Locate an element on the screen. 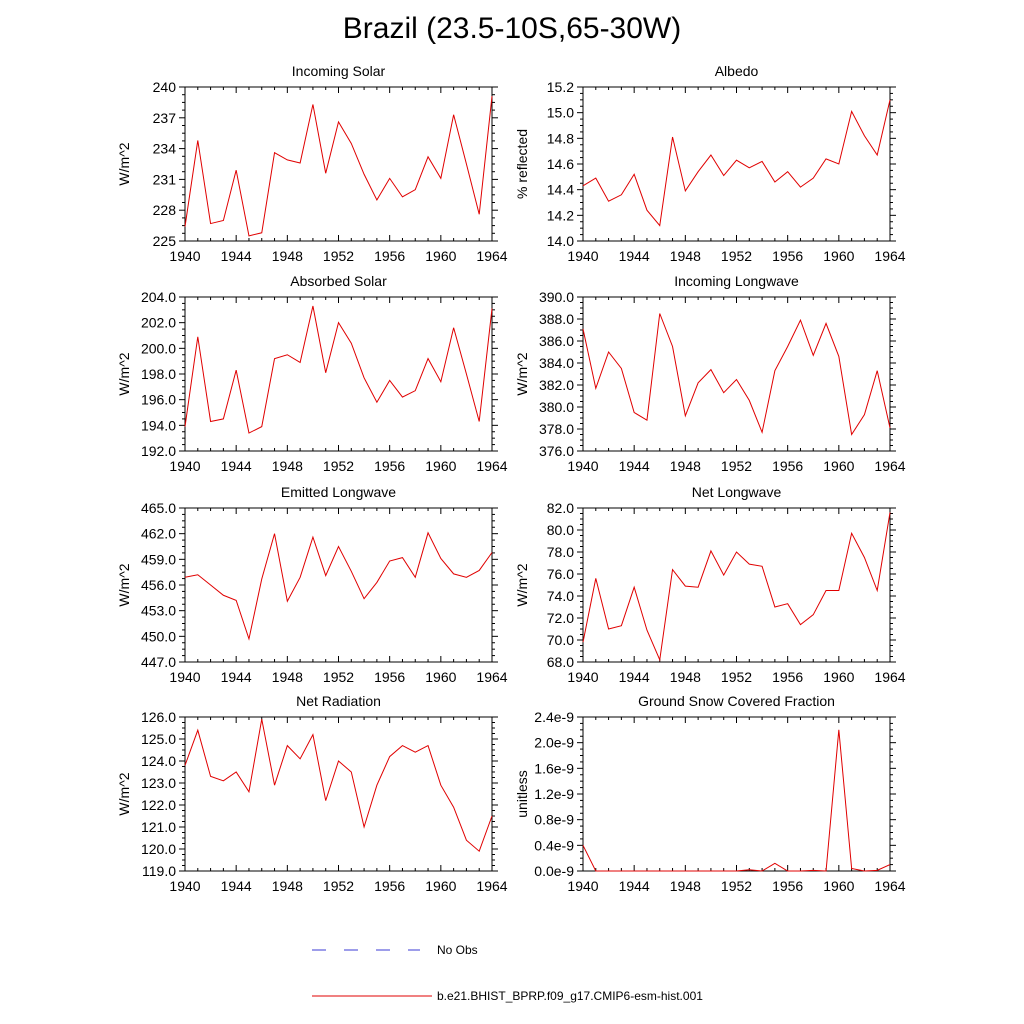 The width and height of the screenshot is (1024, 1024). ground-snow-covered-fraction-ytick-label: 0.0e-9 is located at coordinates (554, 871).